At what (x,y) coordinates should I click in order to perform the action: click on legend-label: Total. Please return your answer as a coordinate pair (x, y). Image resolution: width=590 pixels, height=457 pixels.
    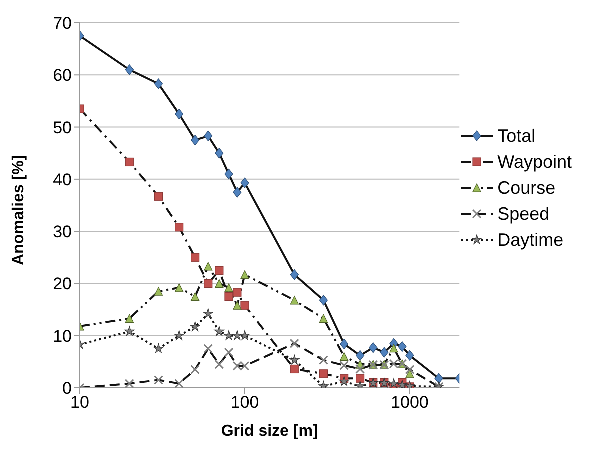
    Looking at the image, I should click on (517, 136).